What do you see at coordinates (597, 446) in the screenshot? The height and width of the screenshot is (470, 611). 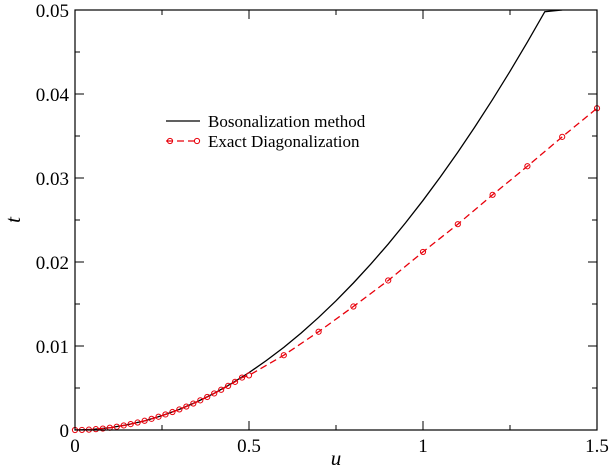 I see `x-tick-label: 1.5` at bounding box center [597, 446].